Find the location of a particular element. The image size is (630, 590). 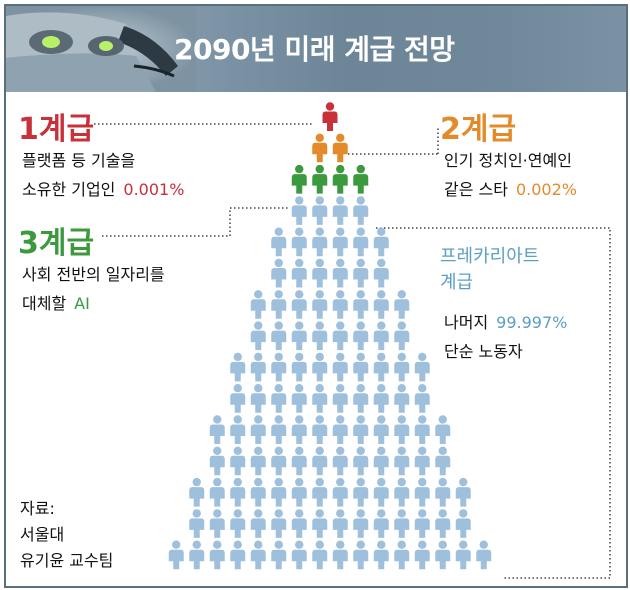

tier1-percentage: 0.001% is located at coordinates (154, 189).